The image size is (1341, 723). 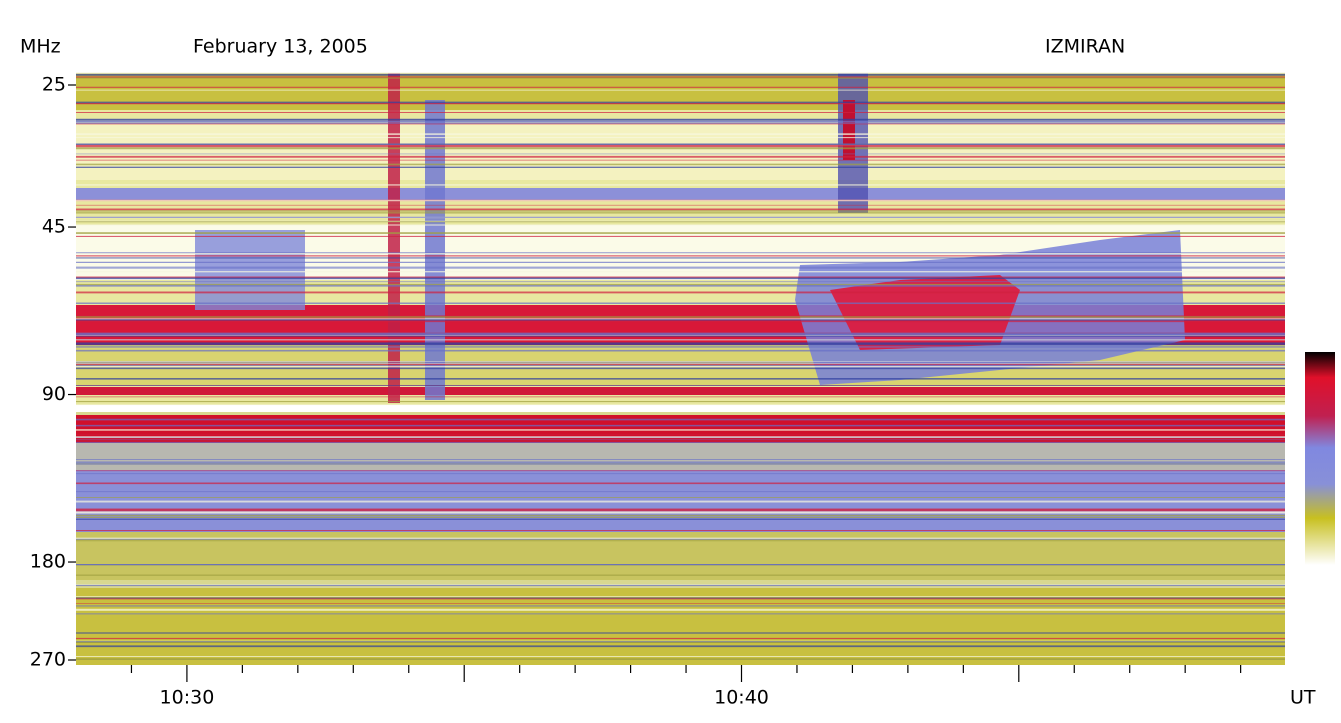 What do you see at coordinates (1303, 698) in the screenshot?
I see `x-axis-label: UT` at bounding box center [1303, 698].